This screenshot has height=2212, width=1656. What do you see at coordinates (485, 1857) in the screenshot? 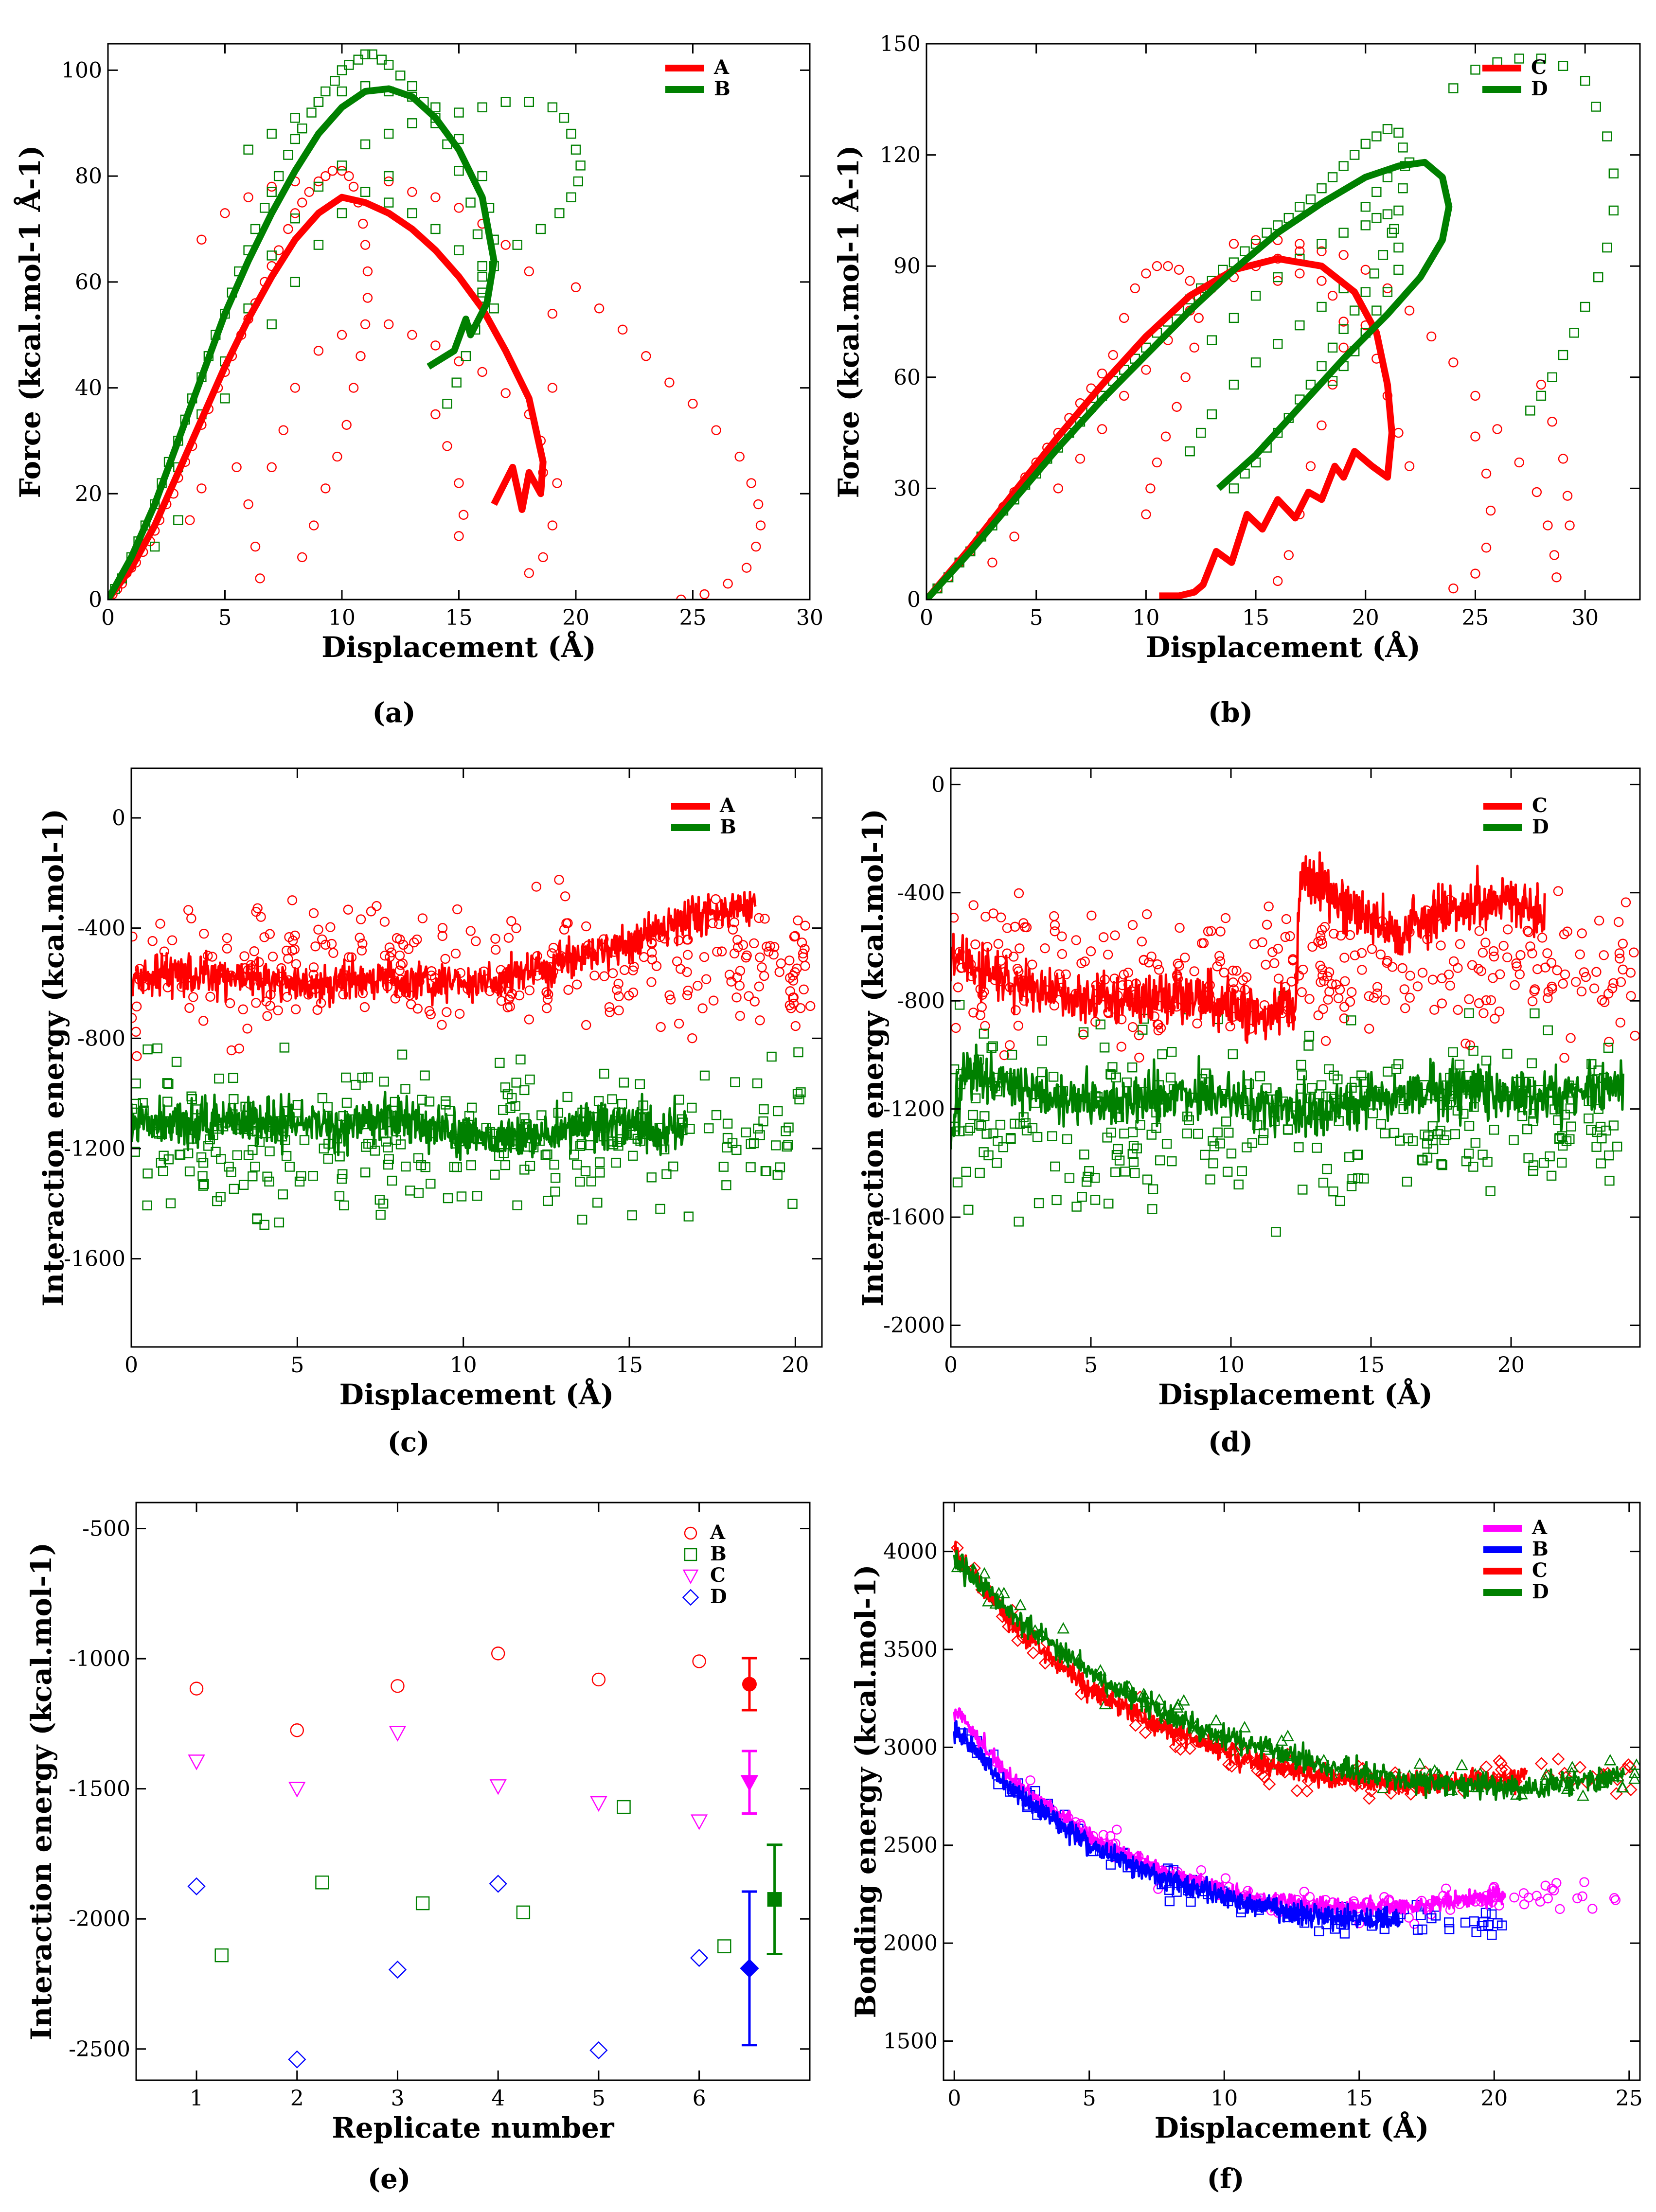
I see `plot-area` at bounding box center [485, 1857].